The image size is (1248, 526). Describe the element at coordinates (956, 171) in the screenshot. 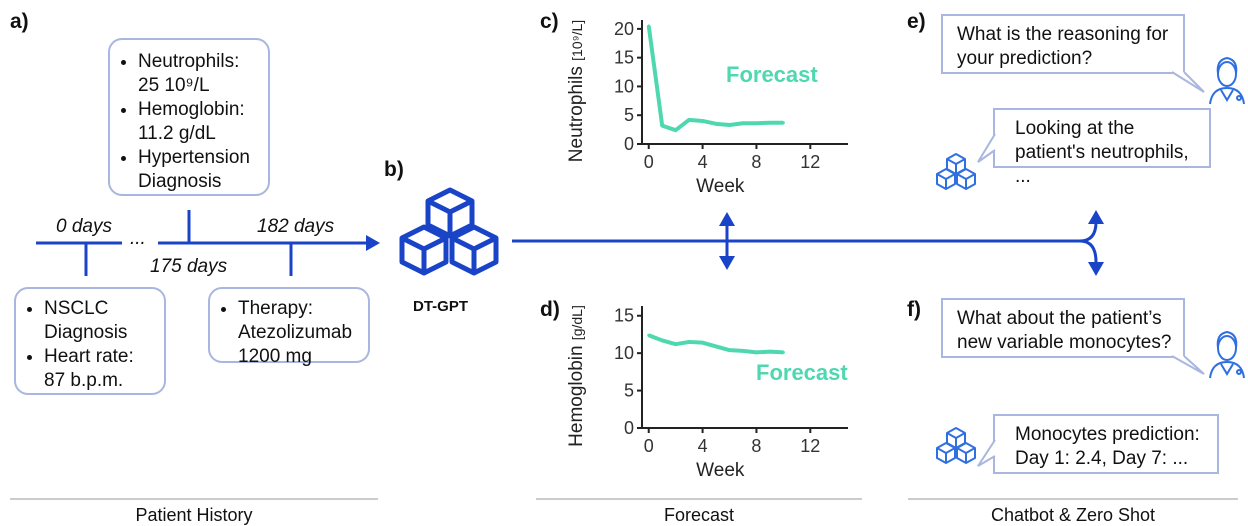

I see `chatbot-cube-icon-e` at that location.